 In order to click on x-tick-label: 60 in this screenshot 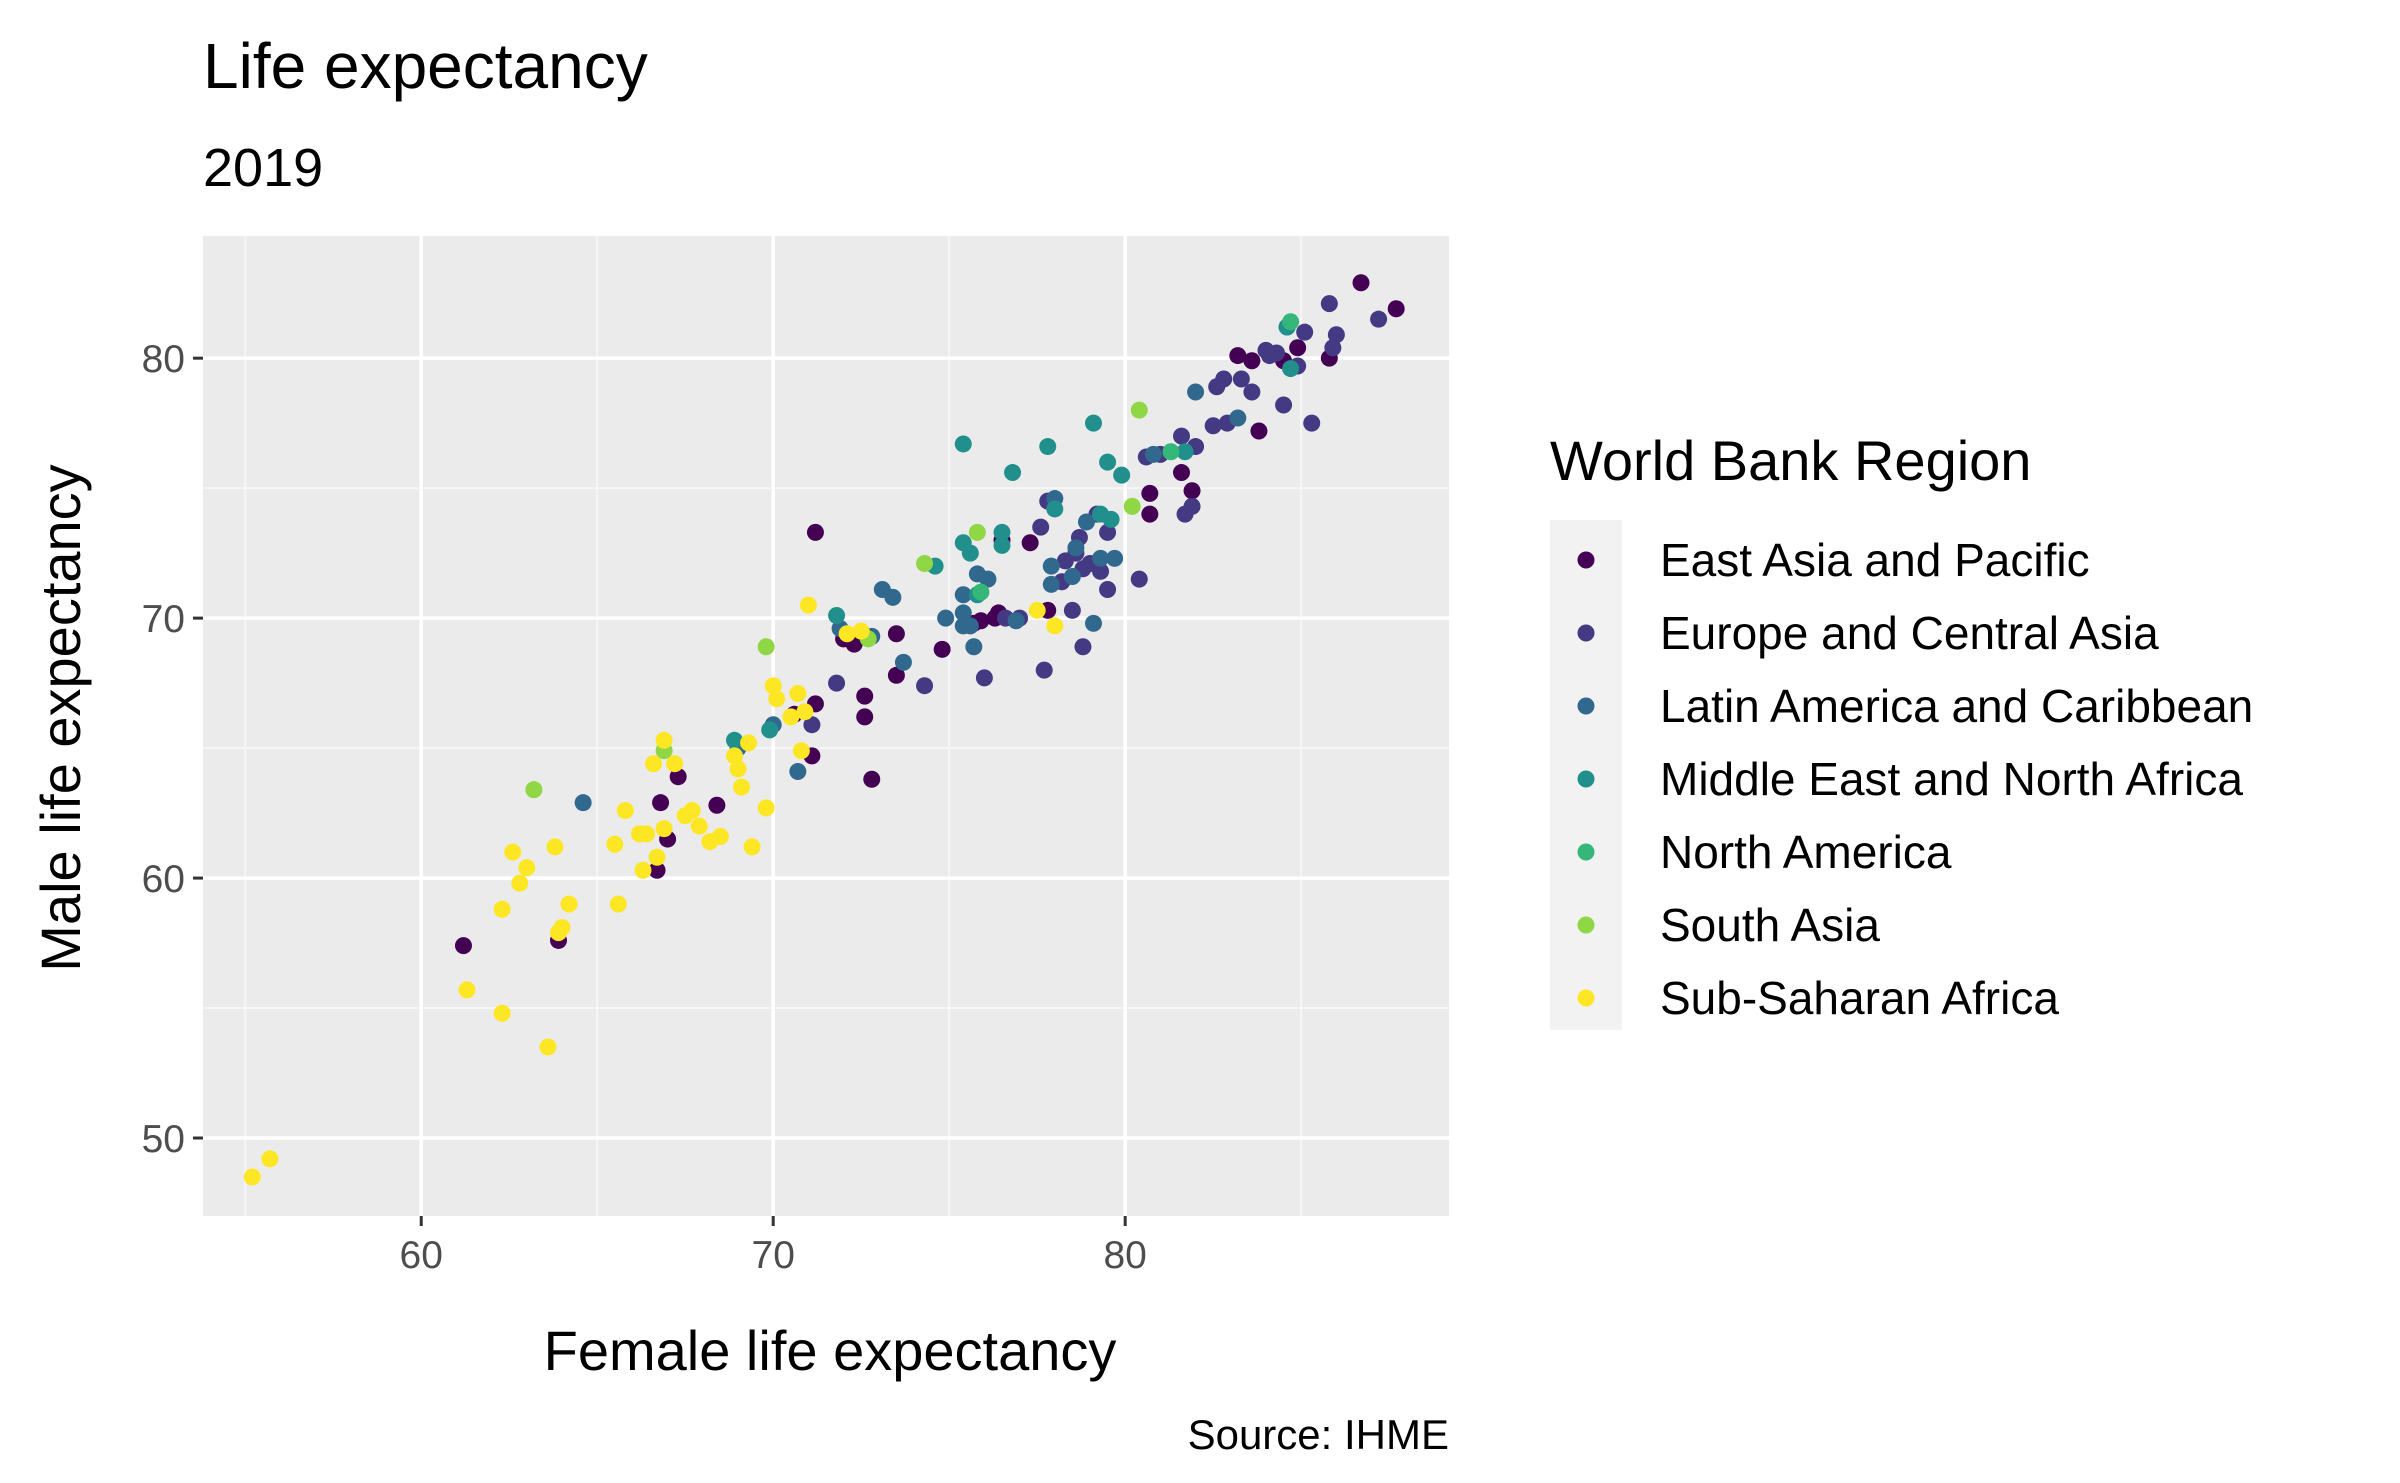, I will do `click(421, 1255)`.